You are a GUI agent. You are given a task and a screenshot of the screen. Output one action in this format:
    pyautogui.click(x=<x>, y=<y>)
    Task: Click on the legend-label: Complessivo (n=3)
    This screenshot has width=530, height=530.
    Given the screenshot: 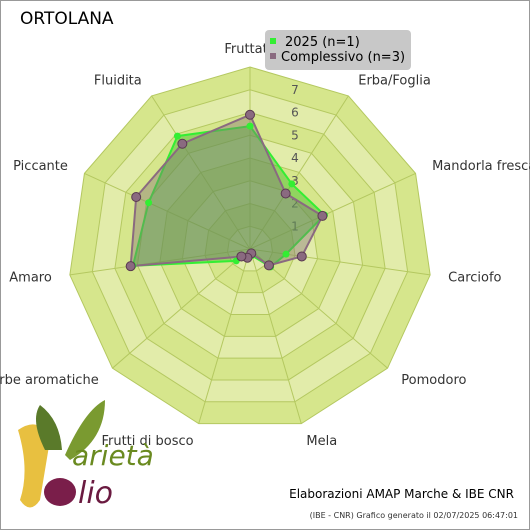 What is the action you would take?
    pyautogui.click(x=343, y=57)
    